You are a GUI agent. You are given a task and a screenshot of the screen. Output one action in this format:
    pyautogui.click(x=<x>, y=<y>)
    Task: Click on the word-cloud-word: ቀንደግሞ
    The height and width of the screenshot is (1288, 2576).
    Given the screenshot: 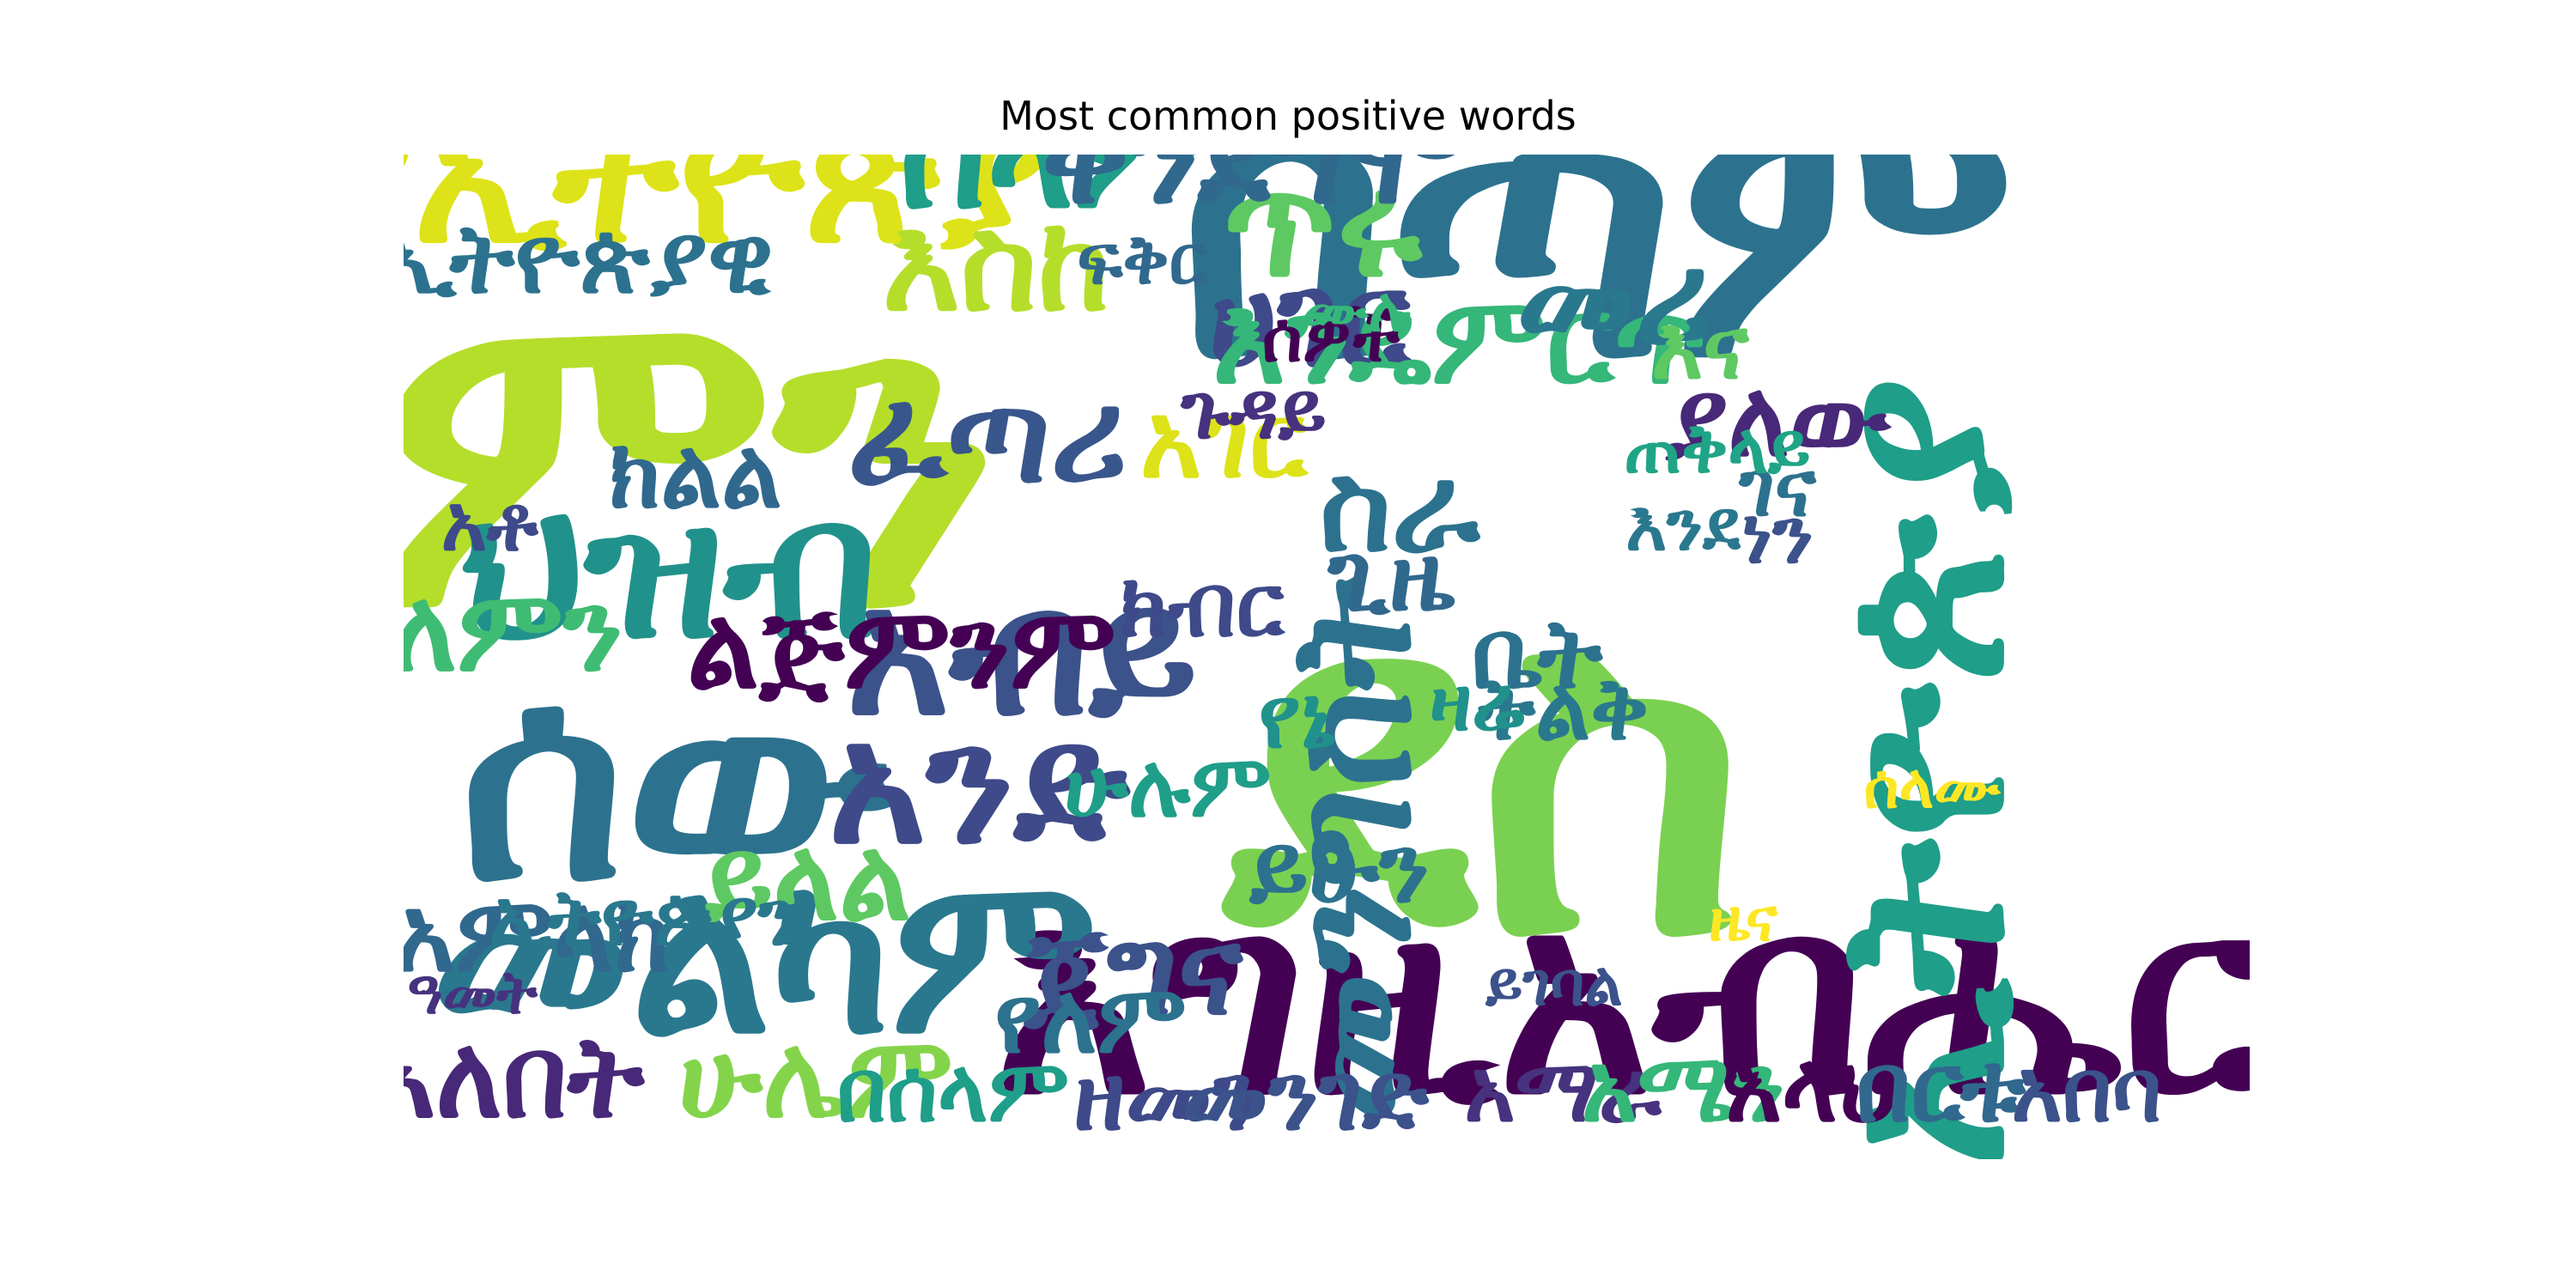 What is the action you would take?
    pyautogui.click(x=1254, y=194)
    